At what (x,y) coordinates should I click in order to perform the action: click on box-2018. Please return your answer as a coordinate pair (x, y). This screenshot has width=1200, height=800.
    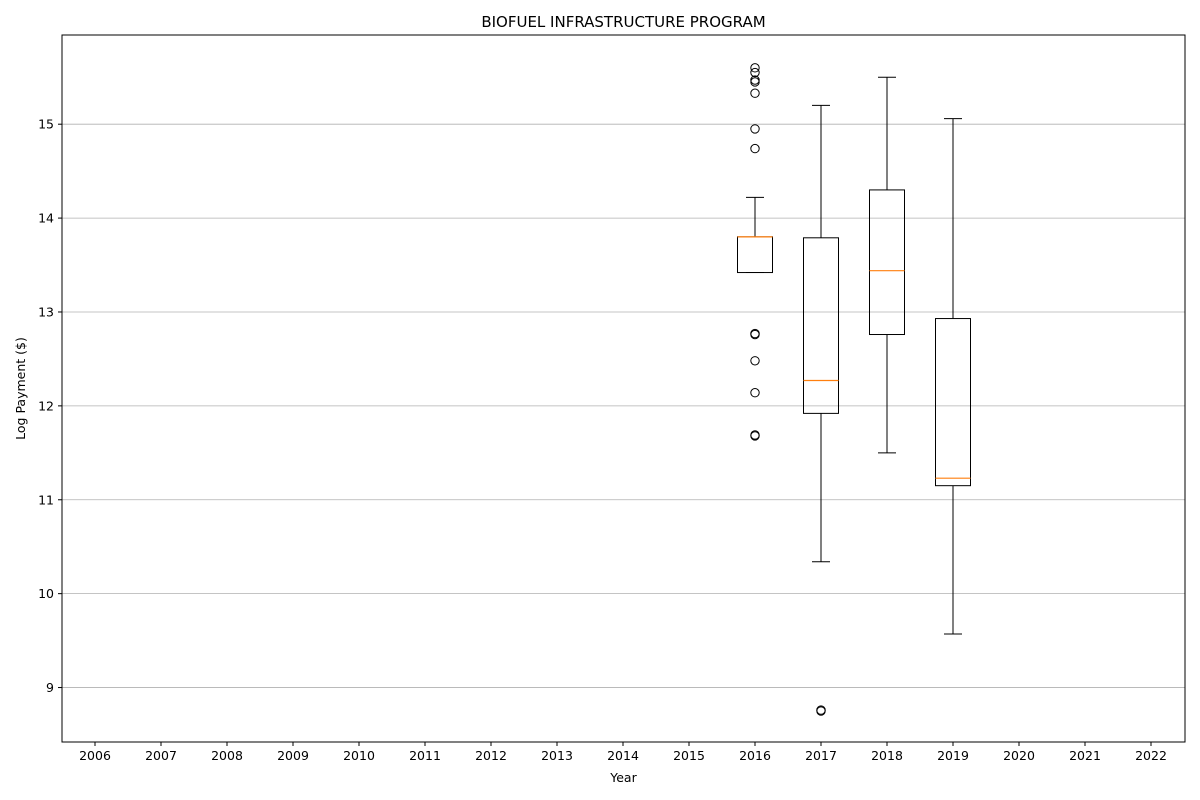
    Looking at the image, I should click on (887, 265).